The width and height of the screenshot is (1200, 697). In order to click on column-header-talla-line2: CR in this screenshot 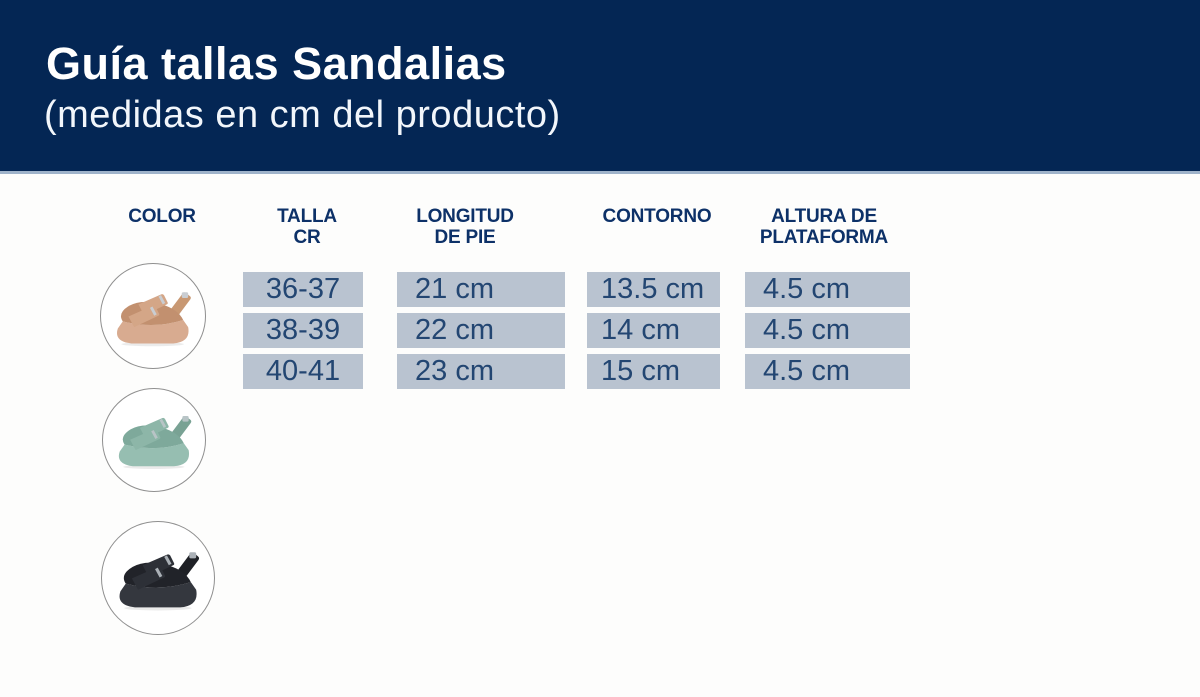, I will do `click(307, 237)`.